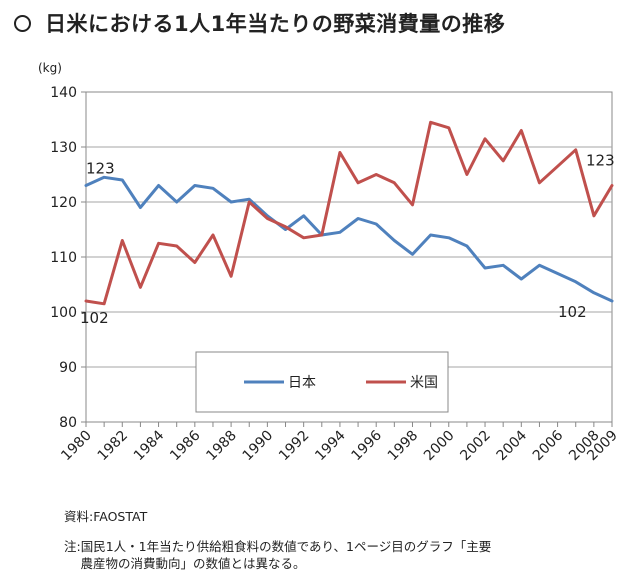 Image resolution: width=640 pixels, height=586 pixels. What do you see at coordinates (100, 169) in the screenshot?
I see `data-label-0: 123` at bounding box center [100, 169].